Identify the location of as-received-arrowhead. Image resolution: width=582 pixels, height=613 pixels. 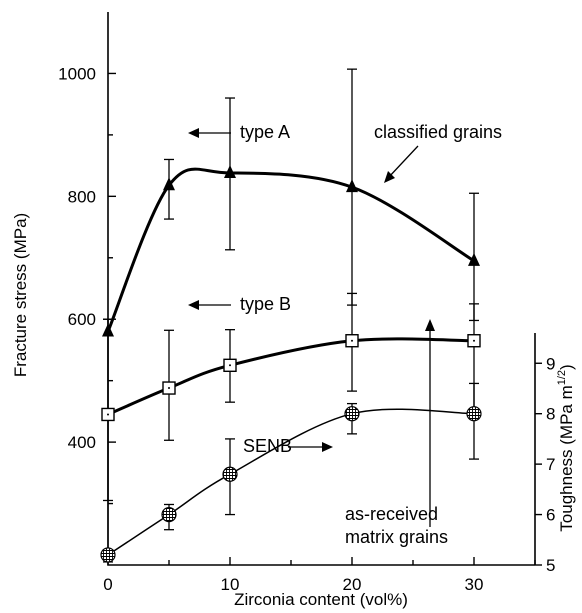
(430, 325).